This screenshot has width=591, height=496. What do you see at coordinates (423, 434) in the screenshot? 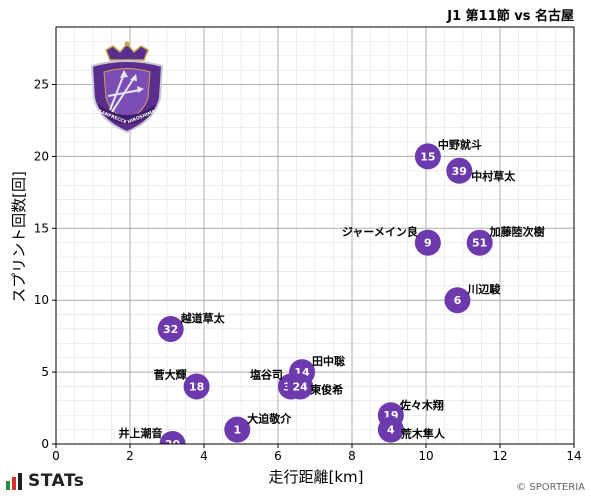
I see `player-name-label: 荒木隼人` at bounding box center [423, 434].